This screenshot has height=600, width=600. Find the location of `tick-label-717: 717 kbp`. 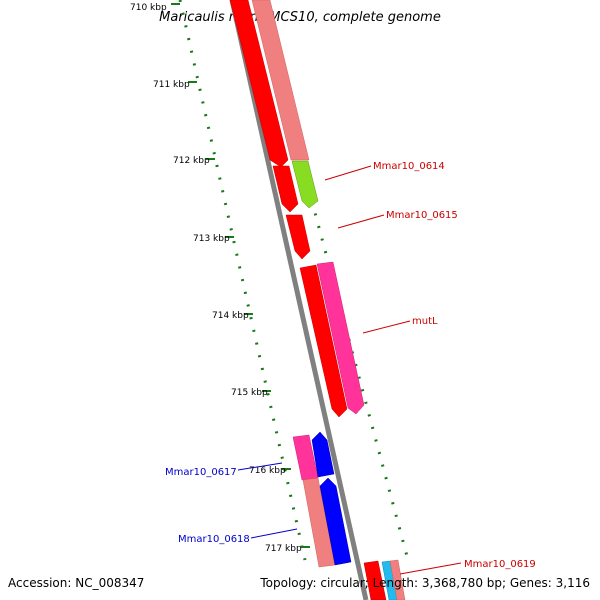

tick-label-717: 717 kbp is located at coordinates (283, 549).